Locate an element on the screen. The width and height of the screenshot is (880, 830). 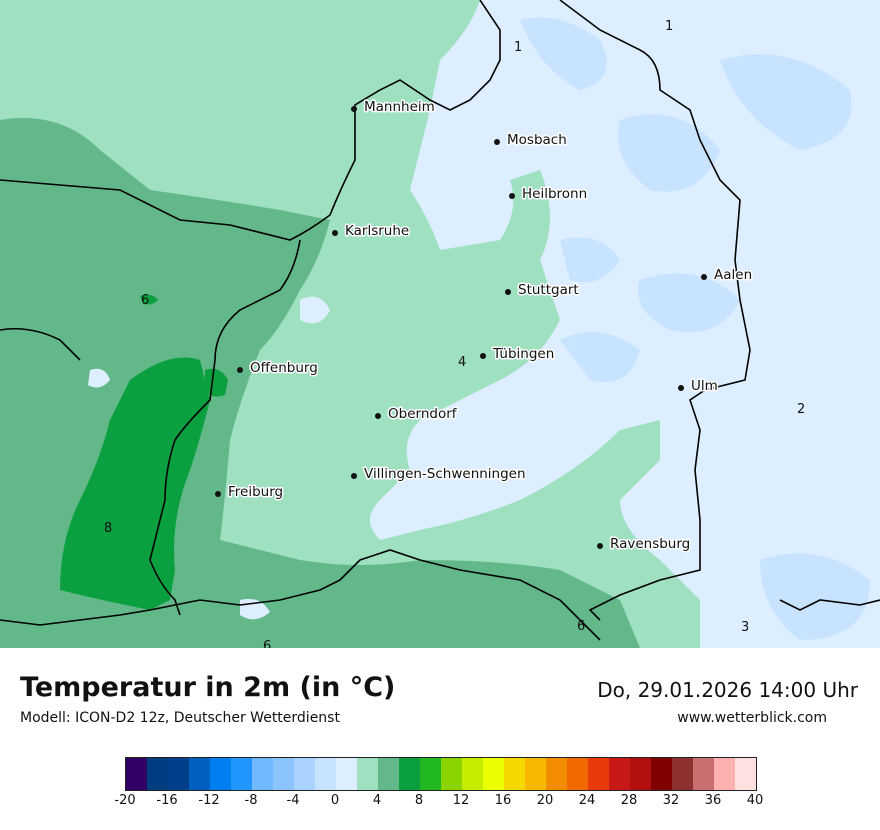
city-stuttgart: Stuttgart is located at coordinates (542, 290).